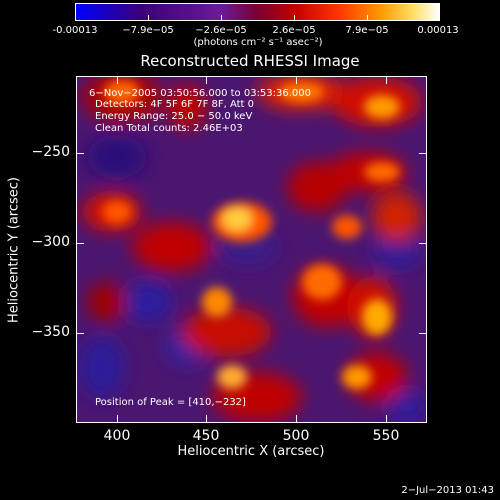 The image size is (500, 500). What do you see at coordinates (206, 436) in the screenshot?
I see `x-tick-label: 450` at bounding box center [206, 436].